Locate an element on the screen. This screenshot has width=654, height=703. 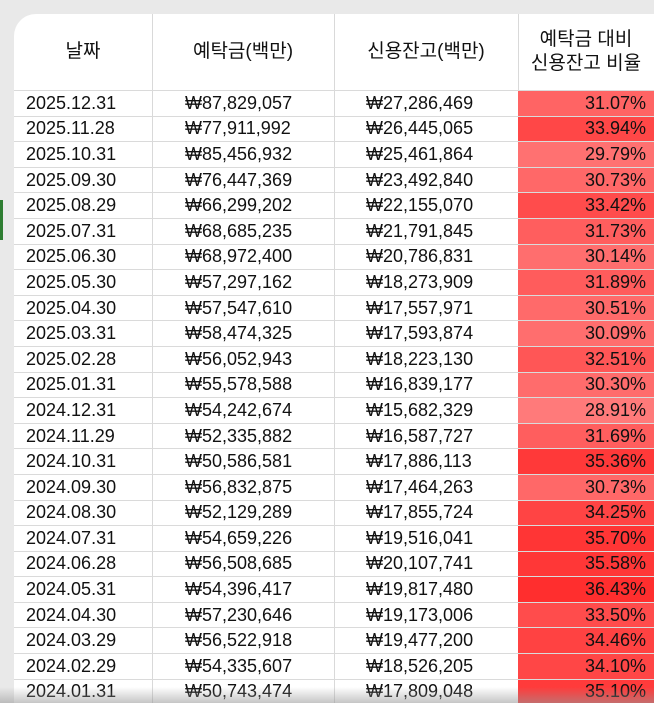
cell-date: 2024.09.30 is located at coordinates (71, 486).